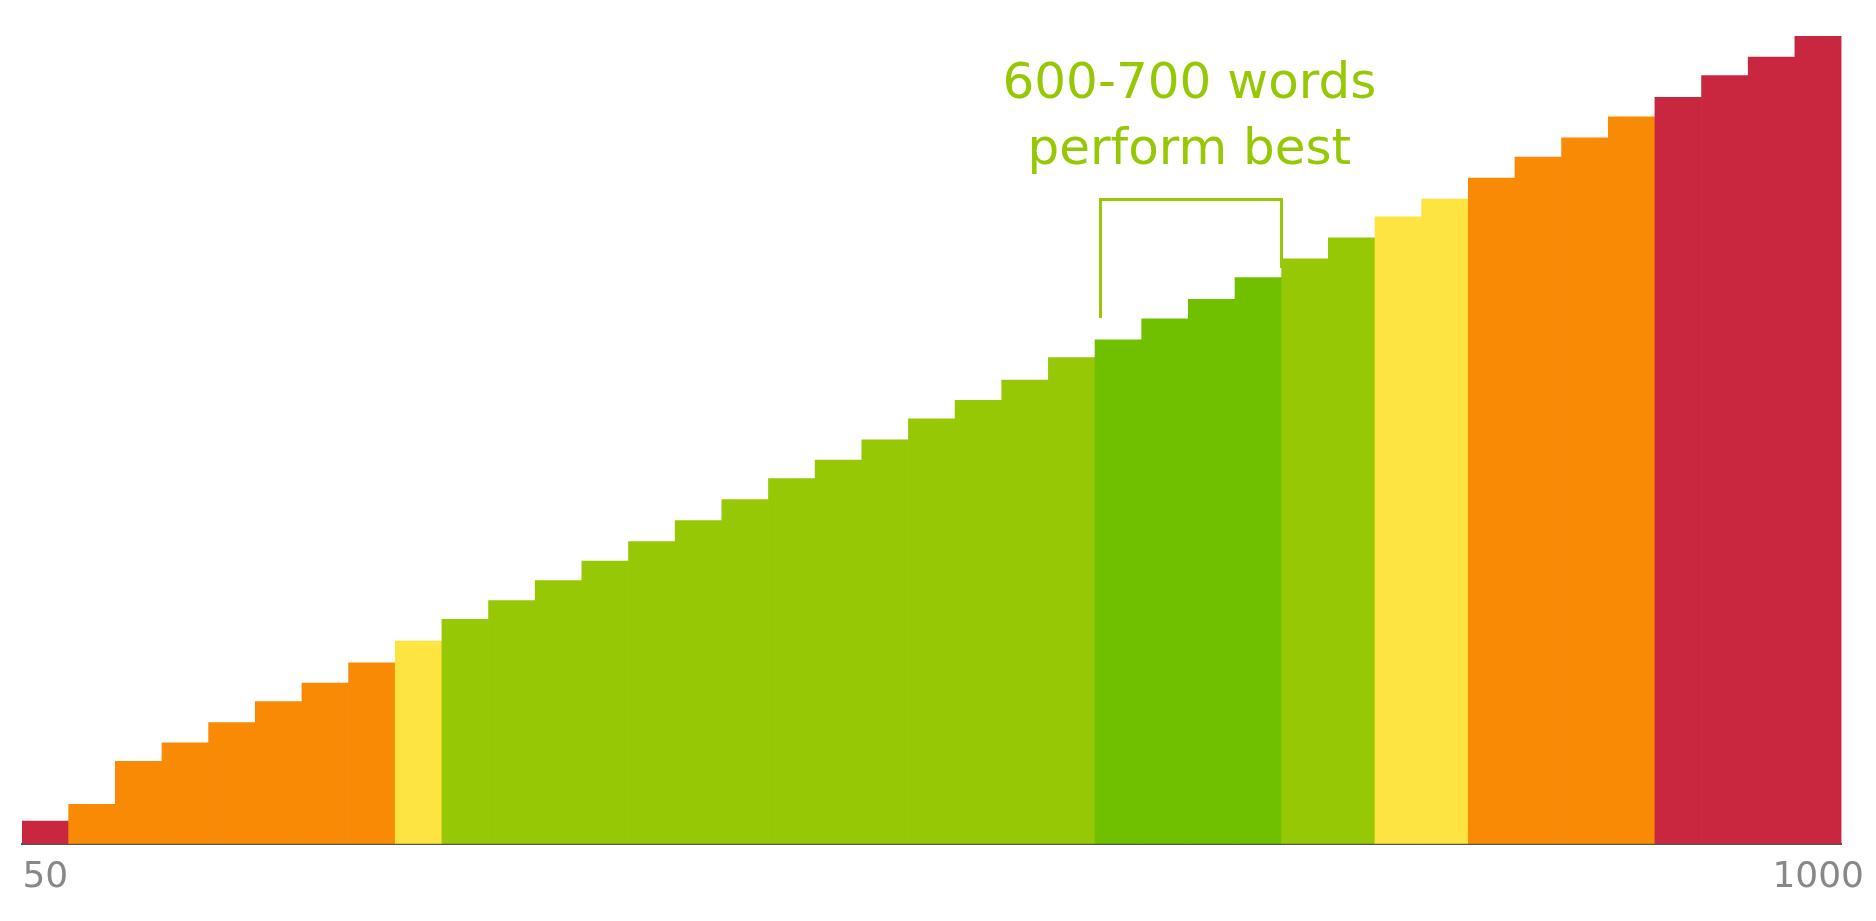 The image size is (1876, 921). Describe the element at coordinates (1189, 114) in the screenshot. I see `annotation: 600-700 words perform best` at that location.